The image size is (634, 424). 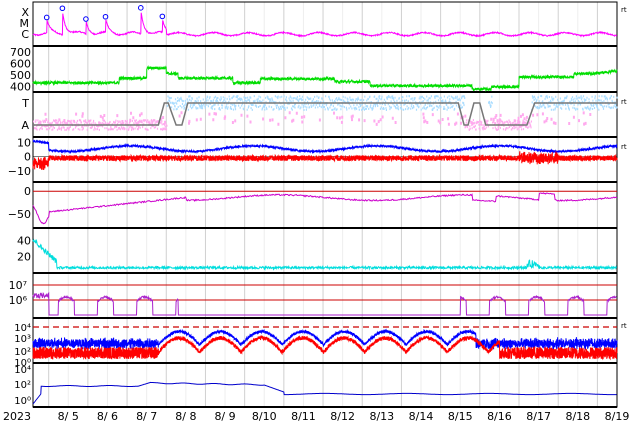 I want to click on y-tick-label: 10⁷, so click(x=18, y=285).